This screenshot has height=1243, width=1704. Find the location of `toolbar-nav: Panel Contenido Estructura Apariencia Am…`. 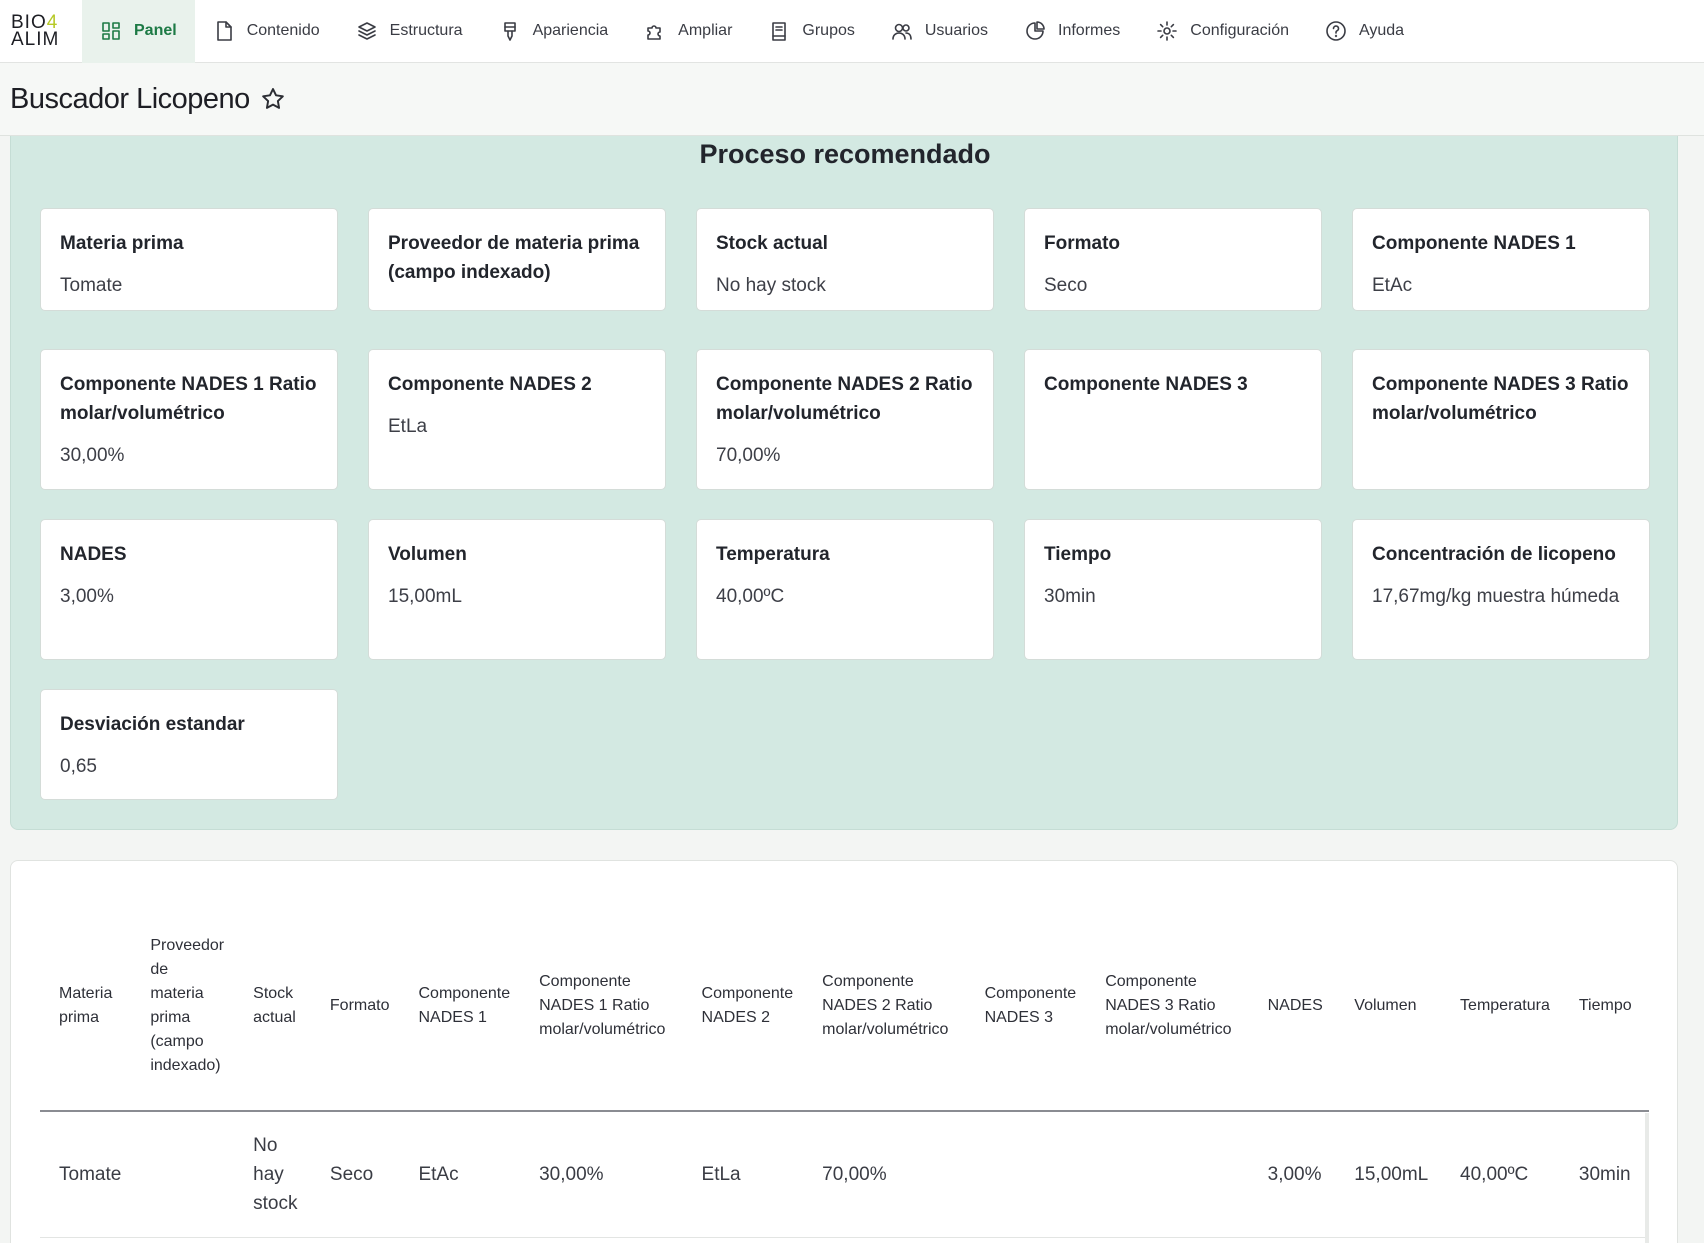

toolbar-nav: Panel Contenido Estructura Apariencia Am… is located at coordinates (752, 31).